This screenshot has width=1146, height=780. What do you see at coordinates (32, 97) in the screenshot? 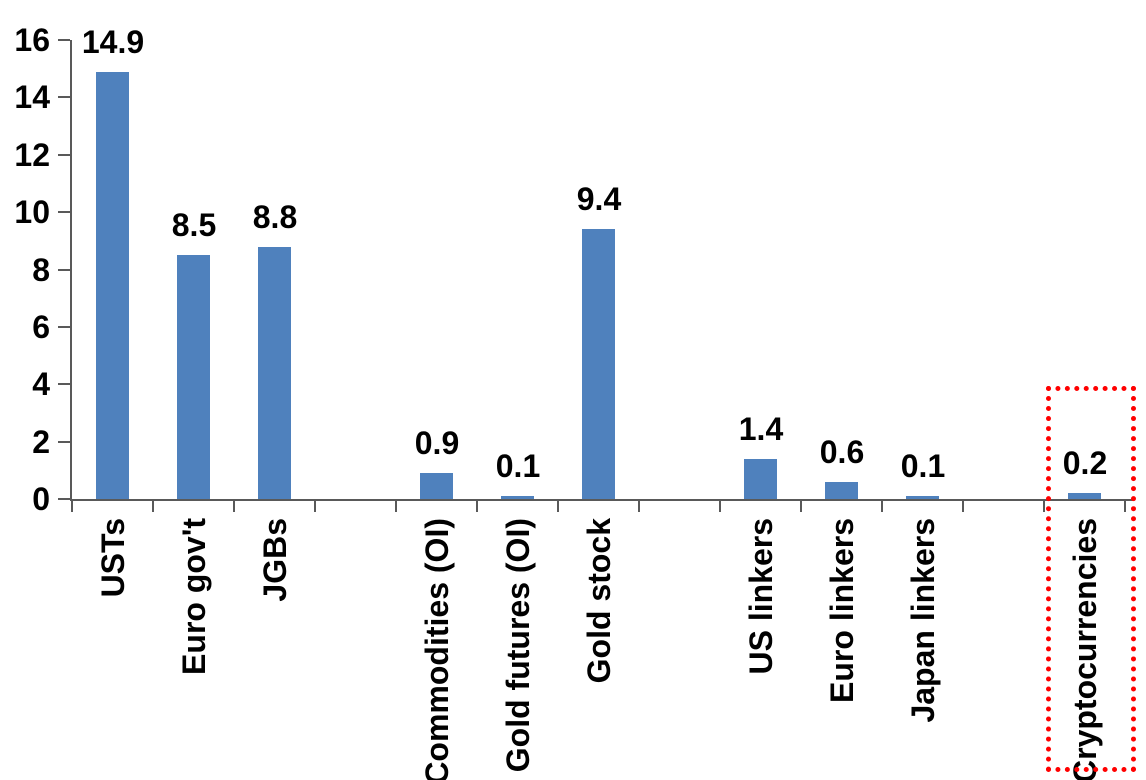
I see `y-tick-label: 14` at bounding box center [32, 97].